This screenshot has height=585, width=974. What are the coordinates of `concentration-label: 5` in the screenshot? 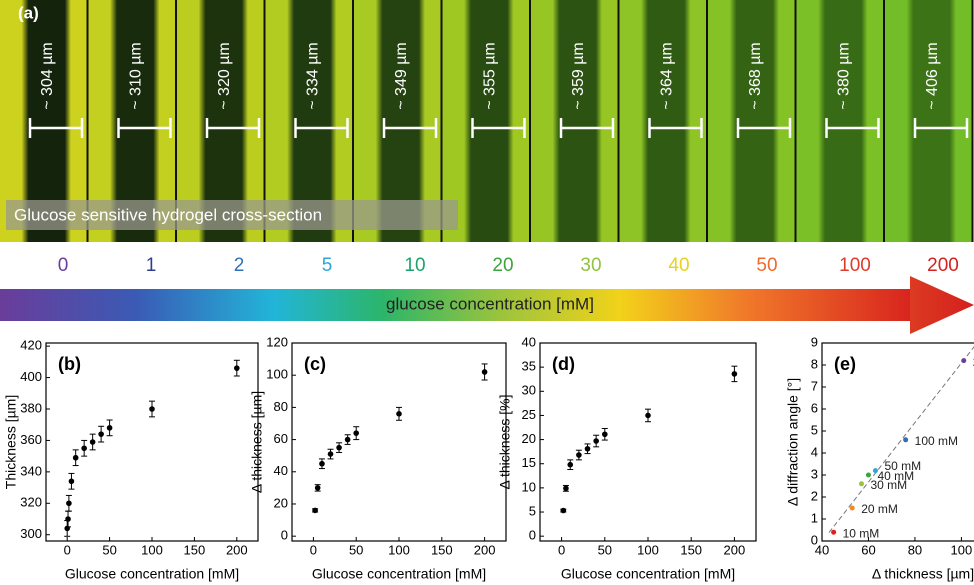 It's located at (327, 265).